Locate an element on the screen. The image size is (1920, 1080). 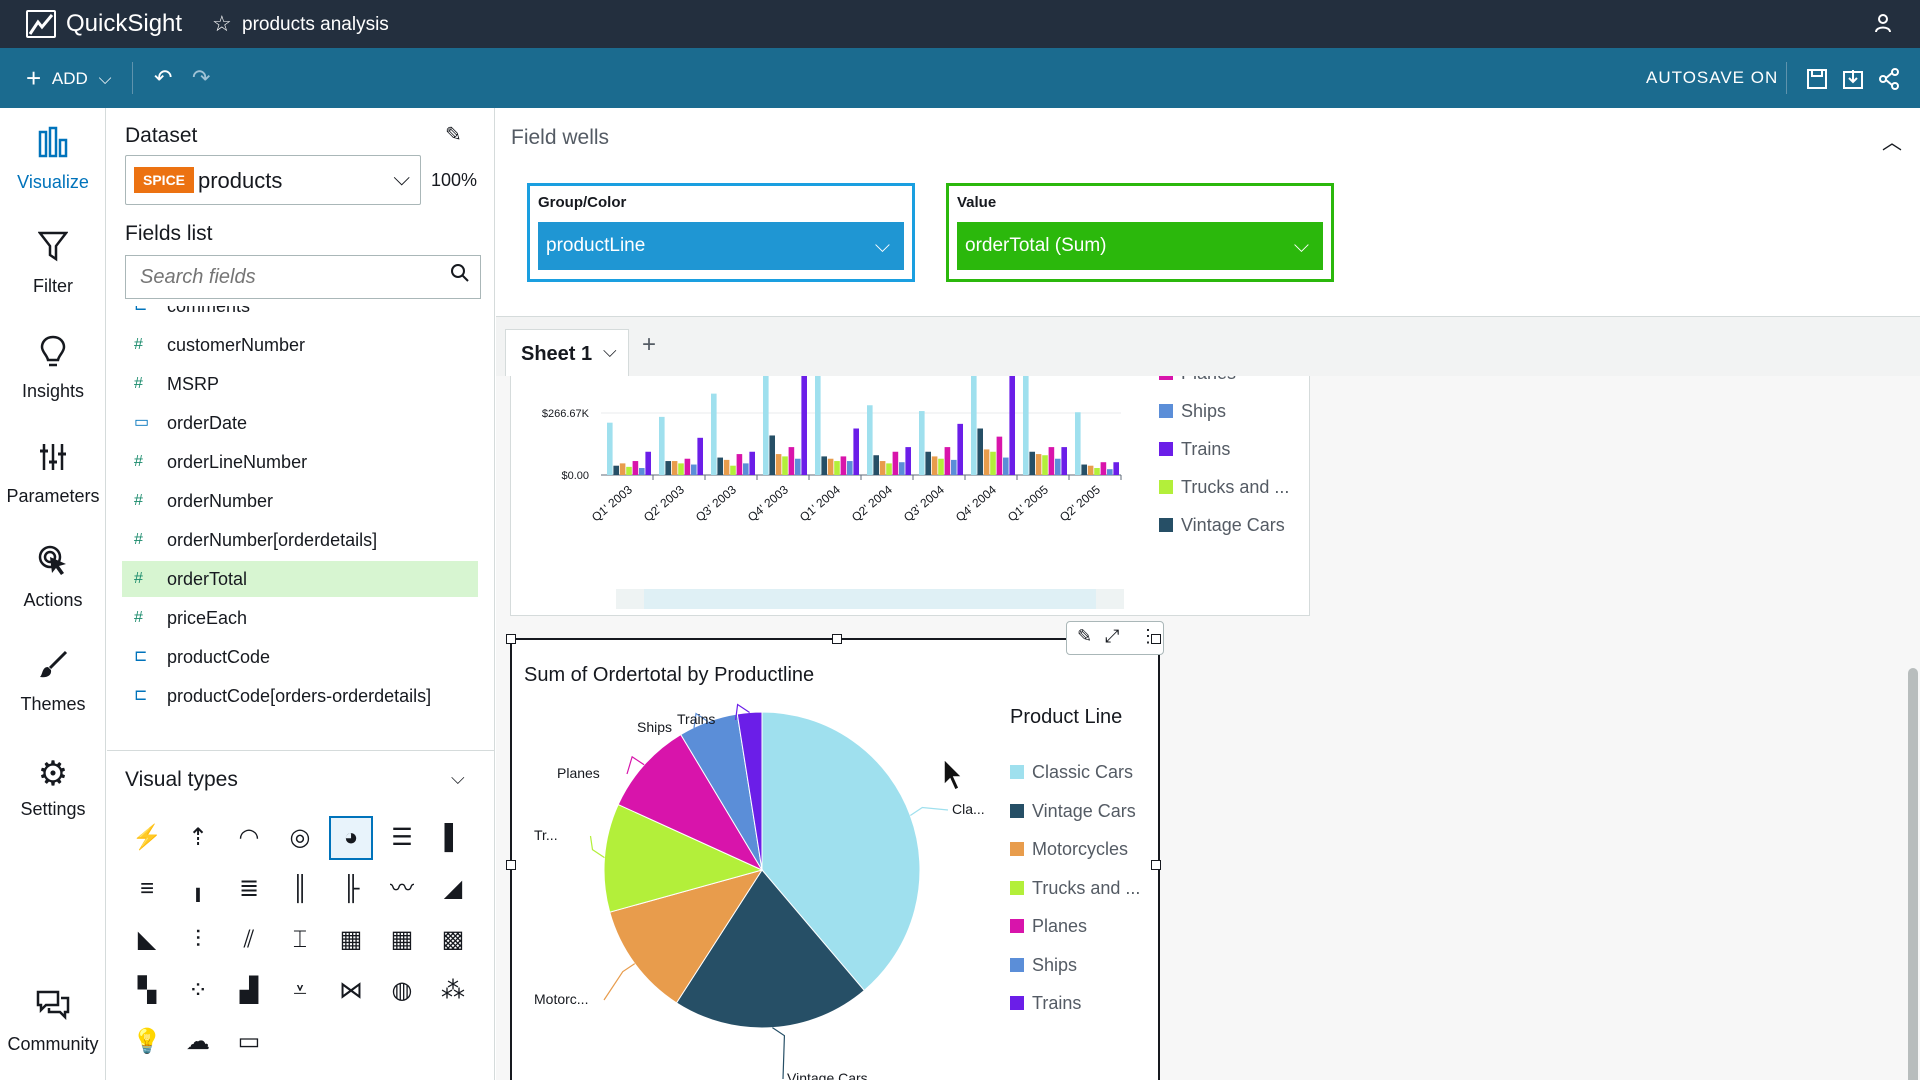
nav-actions: Actions is located at coordinates (53, 576).